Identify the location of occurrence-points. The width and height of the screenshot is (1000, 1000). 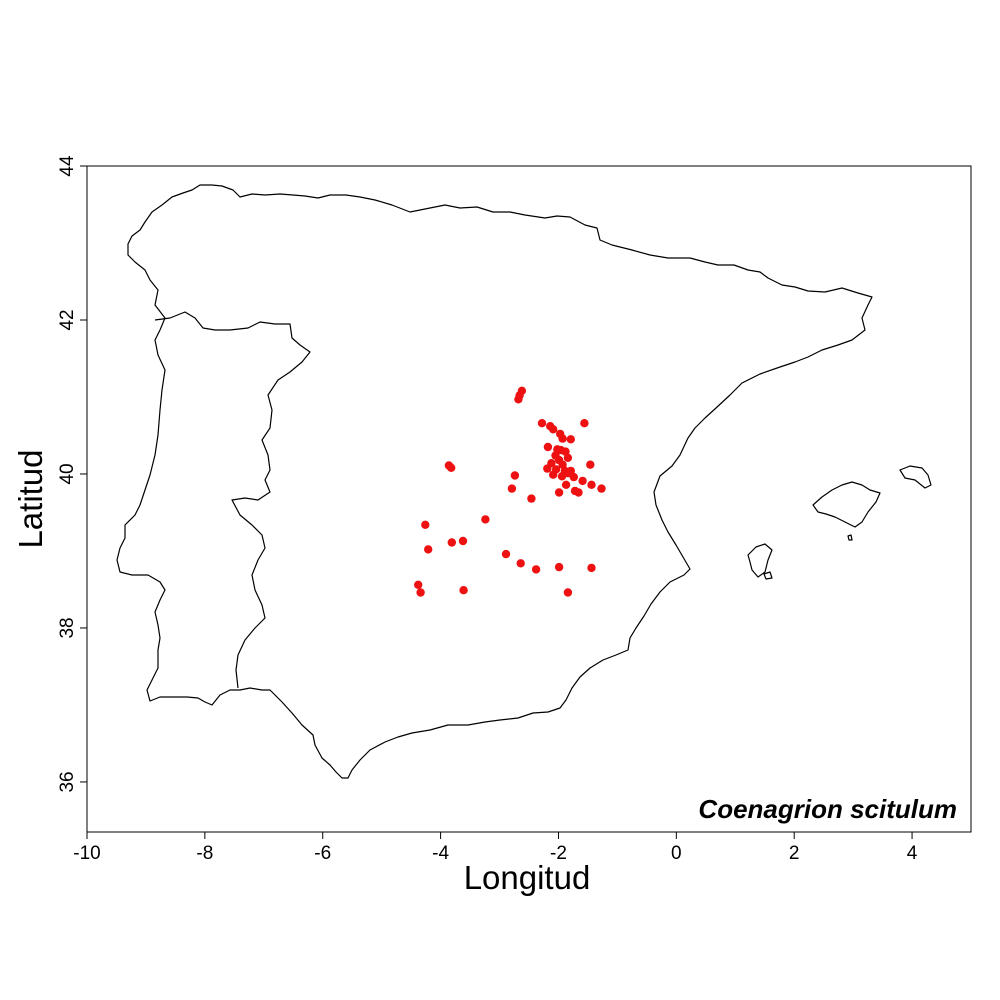
(510, 491).